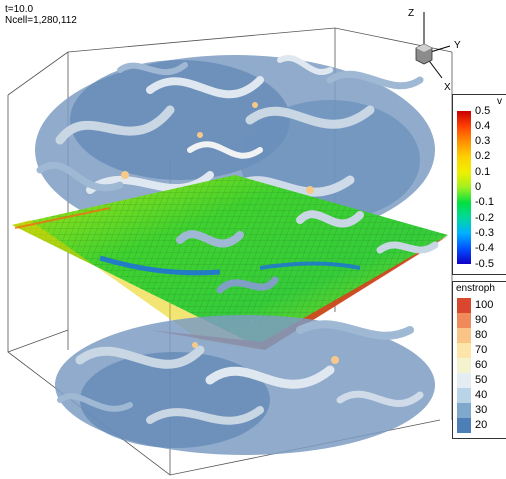 Image resolution: width=506 pixels, height=479 pixels. Describe the element at coordinates (475, 288) in the screenshot. I see `enstrophy-legend-title: enstroph` at that location.